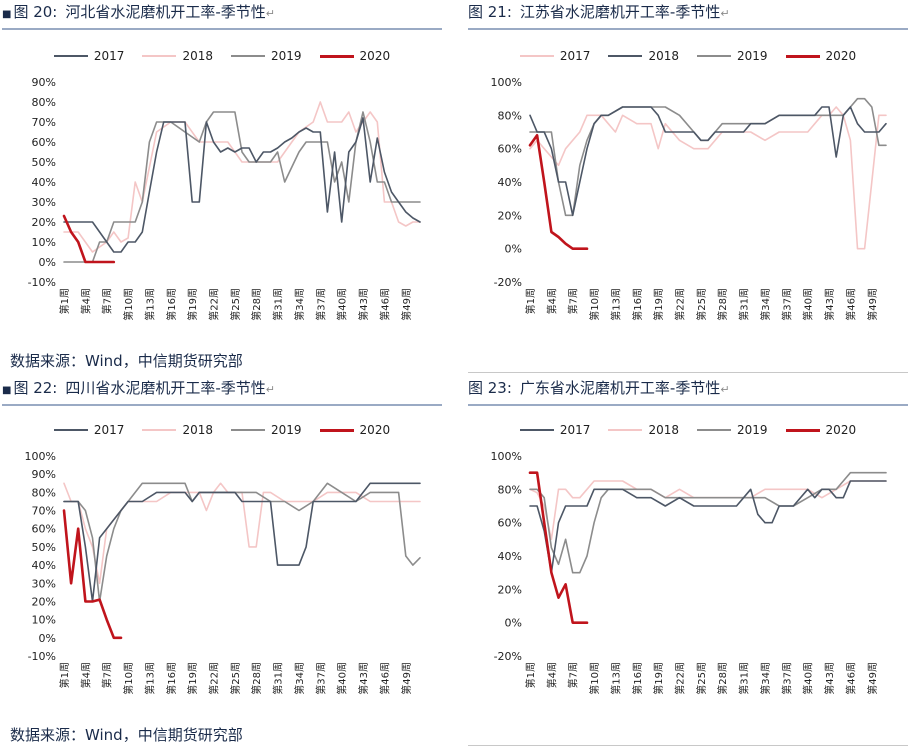 The image size is (914, 750). I want to click on panel-title-bar: ■ 图 22: 四川省水泥磨机开工率-季节性↵, so click(138, 388).